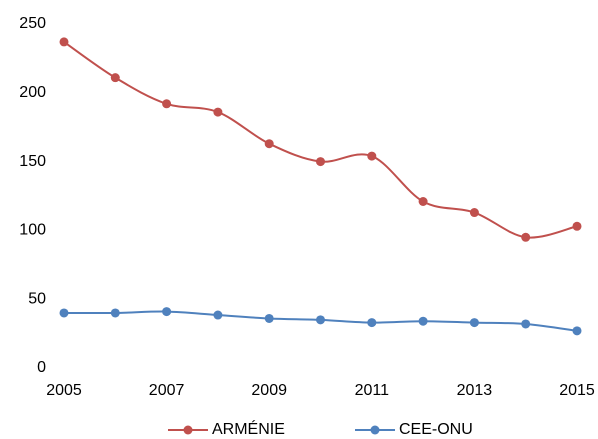 Image resolution: width=598 pixels, height=439 pixels. Describe the element at coordinates (37, 298) in the screenshot. I see `y-tick-label: 50` at that location.